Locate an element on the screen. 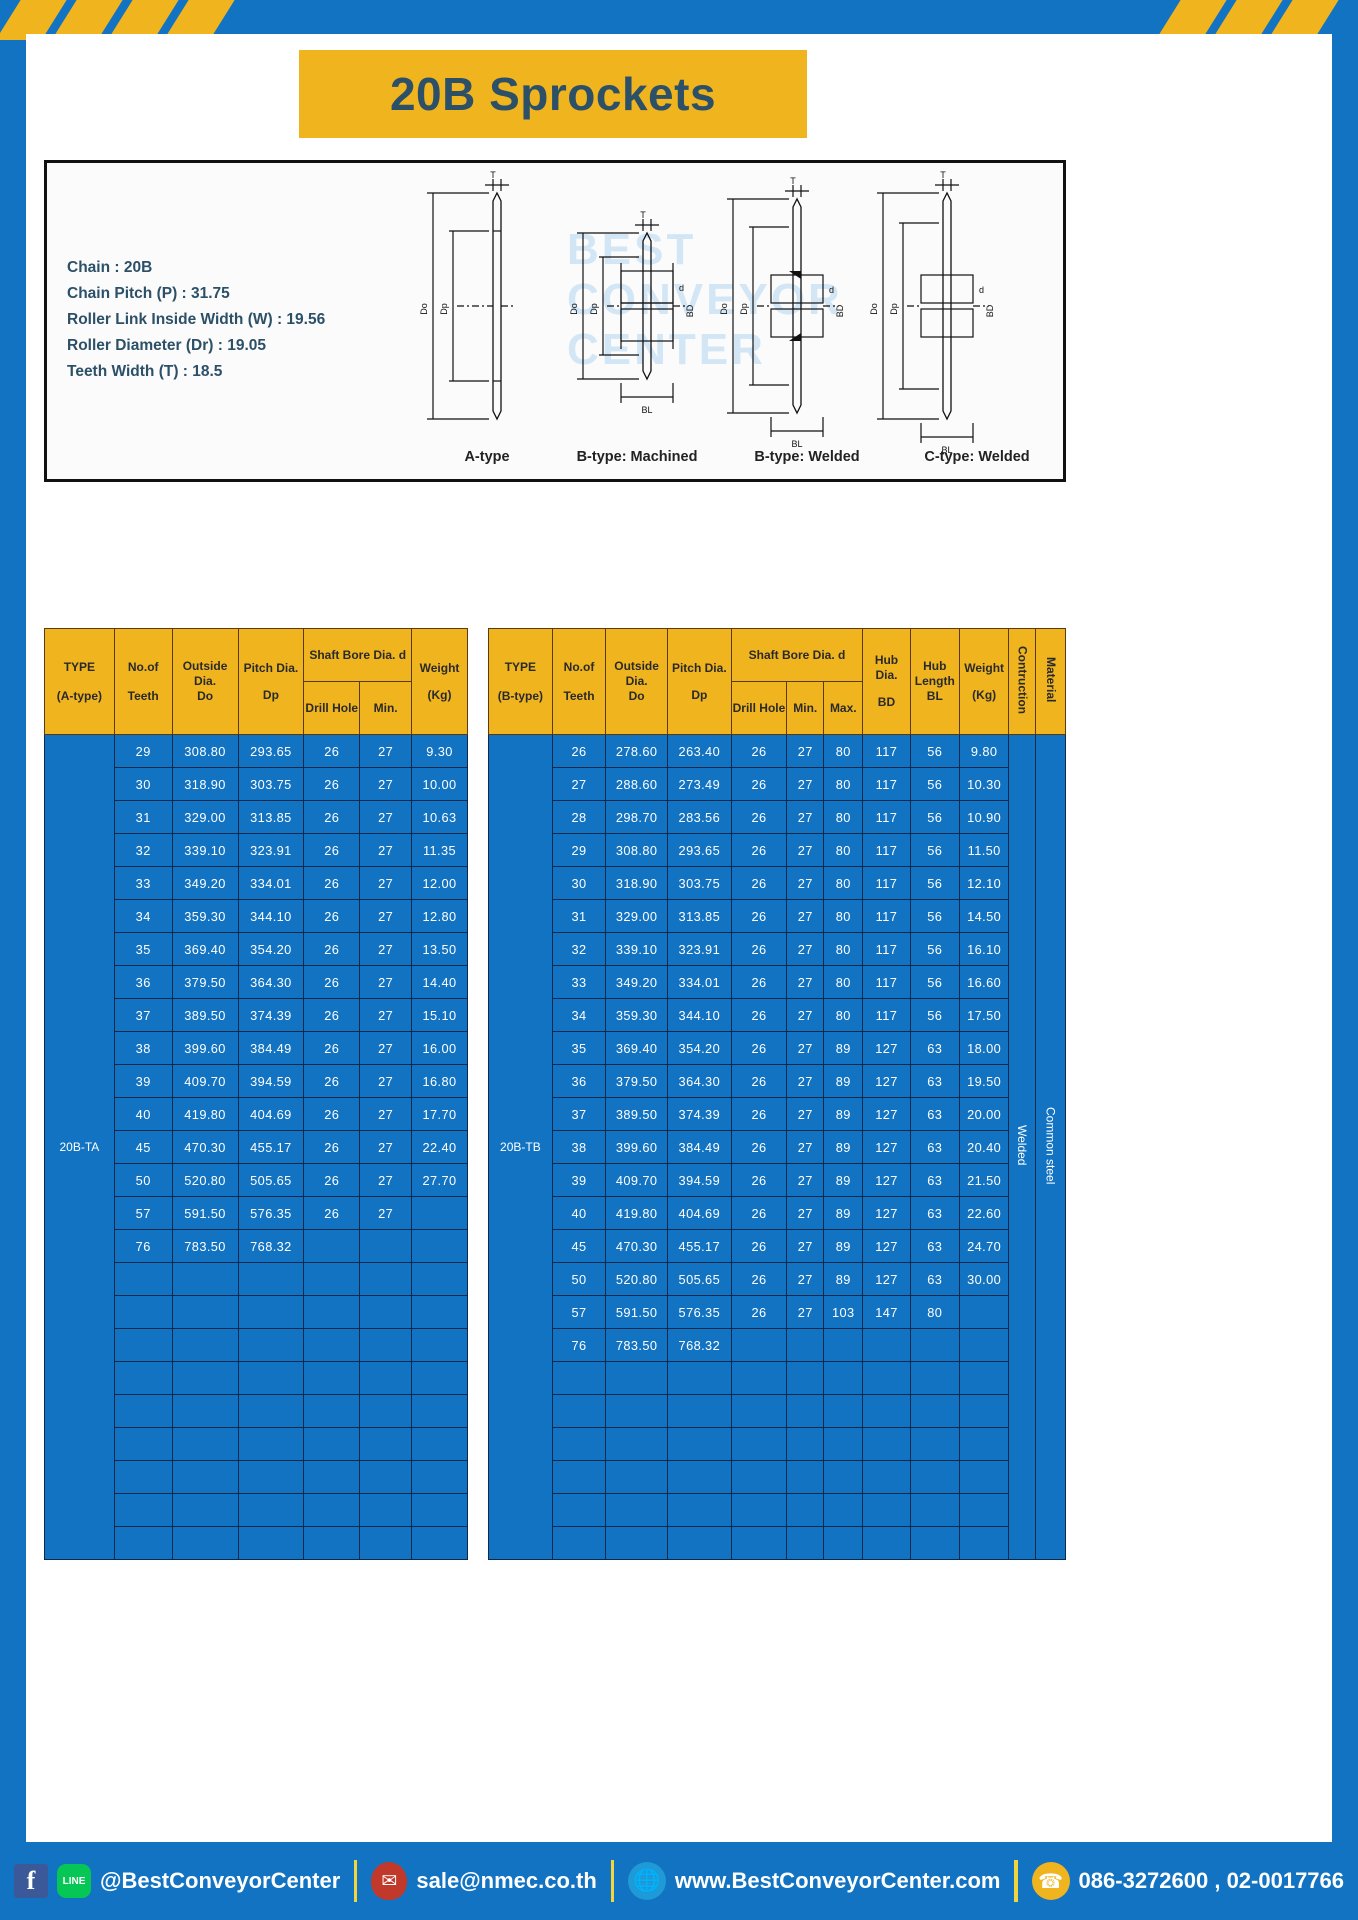  table-cell: 293.65 is located at coordinates (699, 850).